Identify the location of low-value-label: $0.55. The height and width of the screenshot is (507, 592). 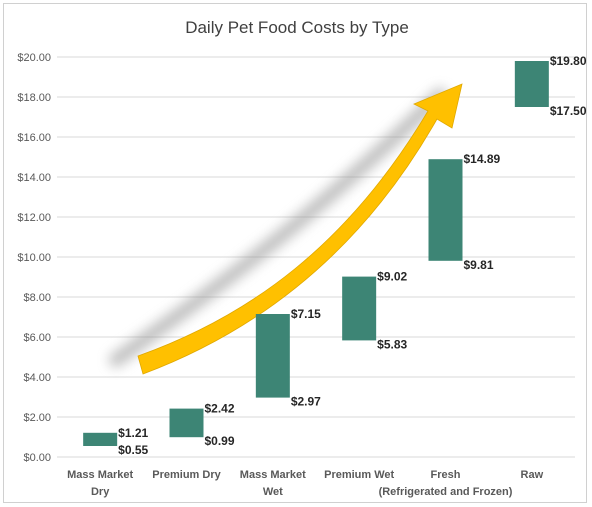
(133, 450).